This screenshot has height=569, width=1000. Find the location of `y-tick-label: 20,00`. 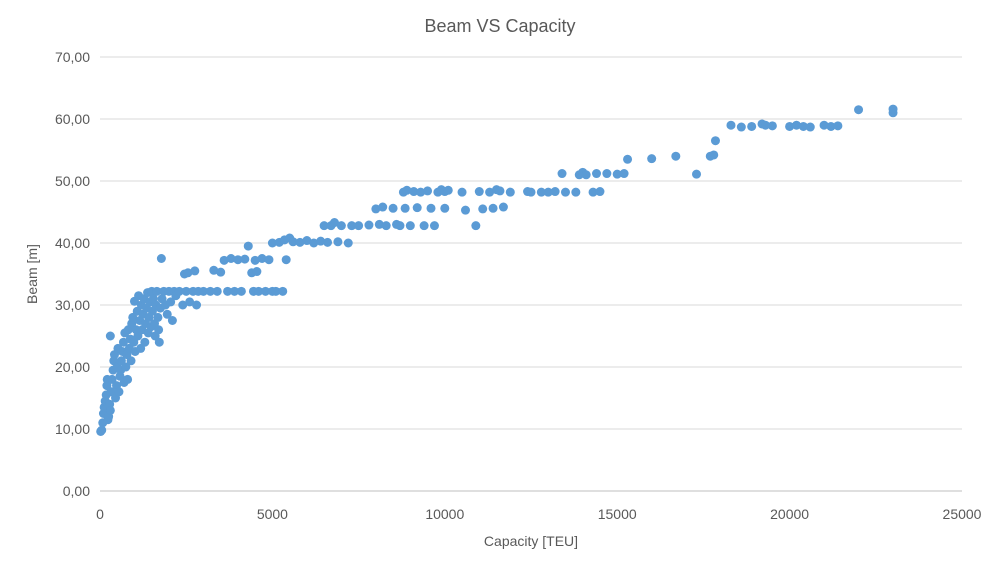

y-tick-label: 20,00 is located at coordinates (72, 367).